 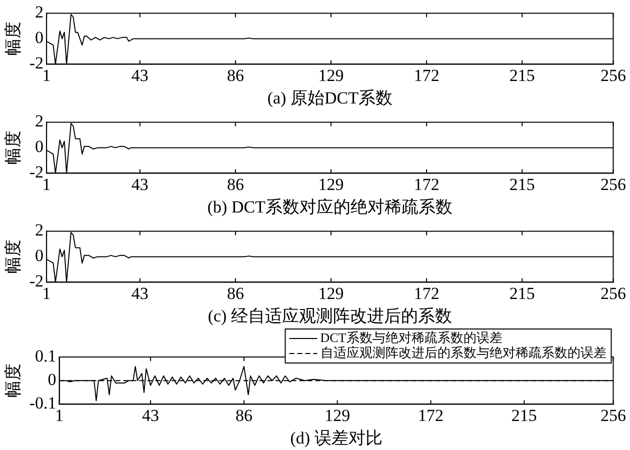 I want to click on x-axis-title: (b) DCT系数对应的绝对稀疏系数, so click(x=329, y=206).